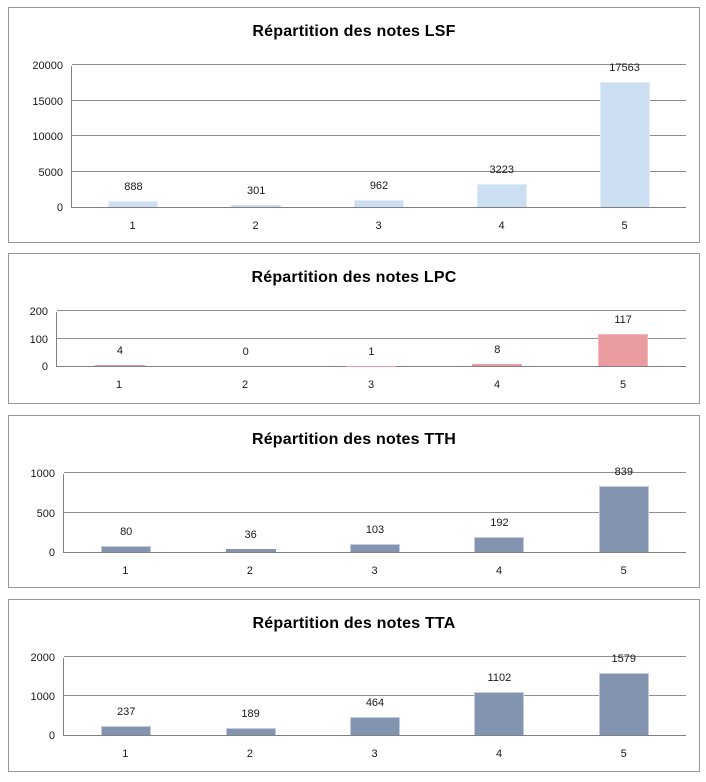 The width and height of the screenshot is (706, 782). Describe the element at coordinates (375, 702) in the screenshot. I see `bar-value-label: 464` at that location.